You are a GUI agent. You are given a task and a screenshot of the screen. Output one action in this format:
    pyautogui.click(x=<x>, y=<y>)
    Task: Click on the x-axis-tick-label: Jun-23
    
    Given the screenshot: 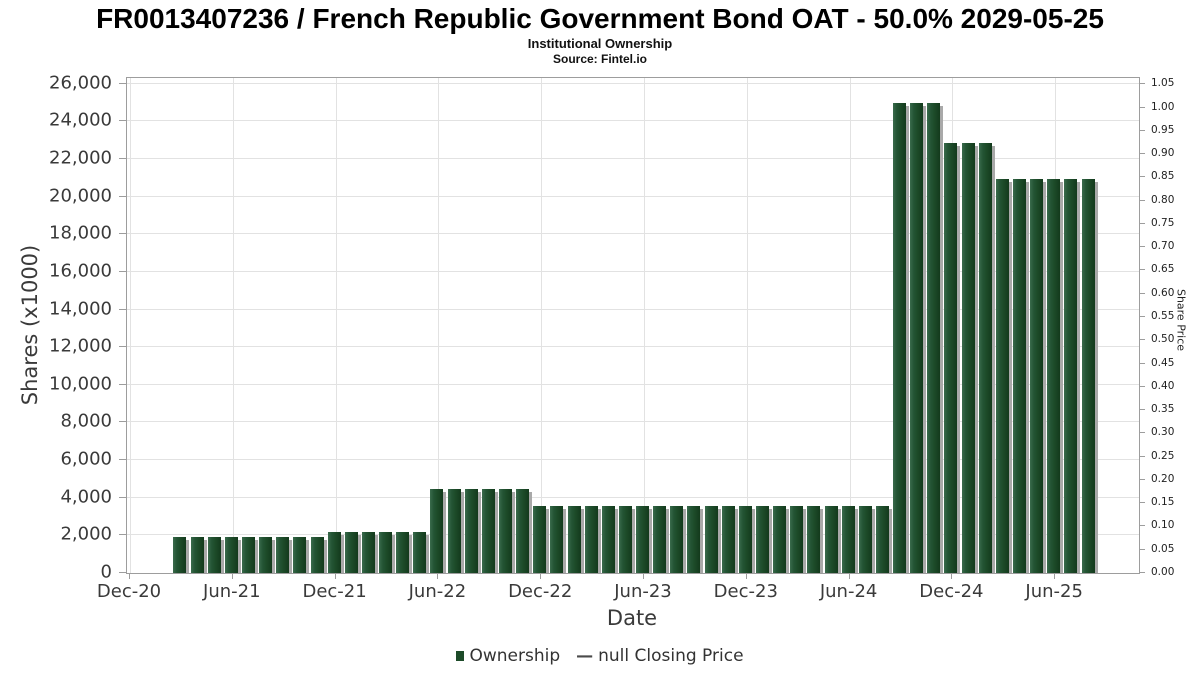 What is the action you would take?
    pyautogui.click(x=643, y=591)
    